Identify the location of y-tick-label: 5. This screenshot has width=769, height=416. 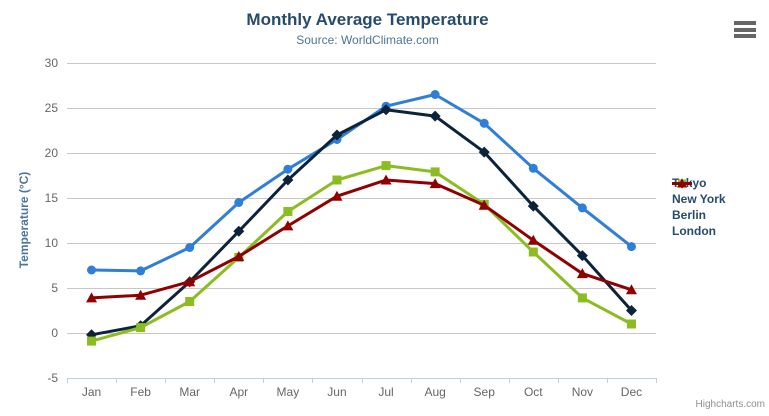
(54, 288).